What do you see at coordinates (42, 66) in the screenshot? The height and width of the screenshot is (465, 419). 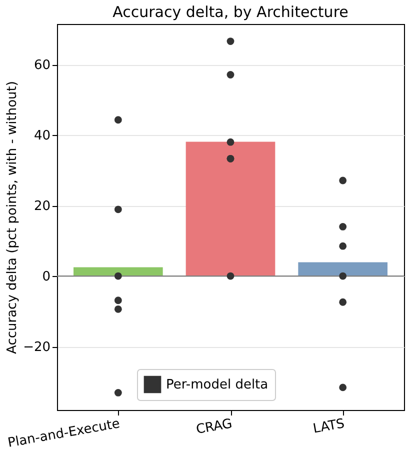 I see `y-tick-label: 60` at bounding box center [42, 66].